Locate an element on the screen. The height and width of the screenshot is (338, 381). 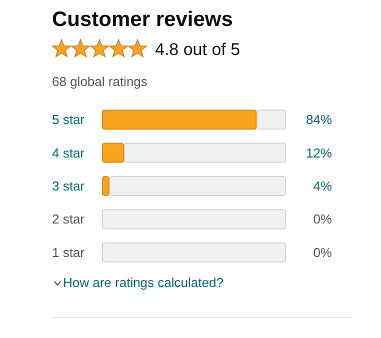
y-tick-label: 5 star is located at coordinates (69, 120).